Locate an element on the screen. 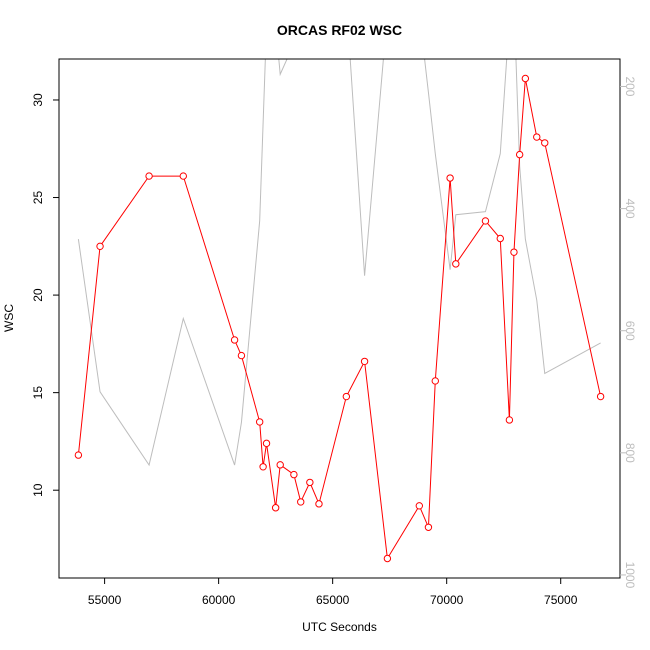 Image resolution: width=650 pixels, height=650 pixels. x-tick-label: 75000 is located at coordinates (561, 600).